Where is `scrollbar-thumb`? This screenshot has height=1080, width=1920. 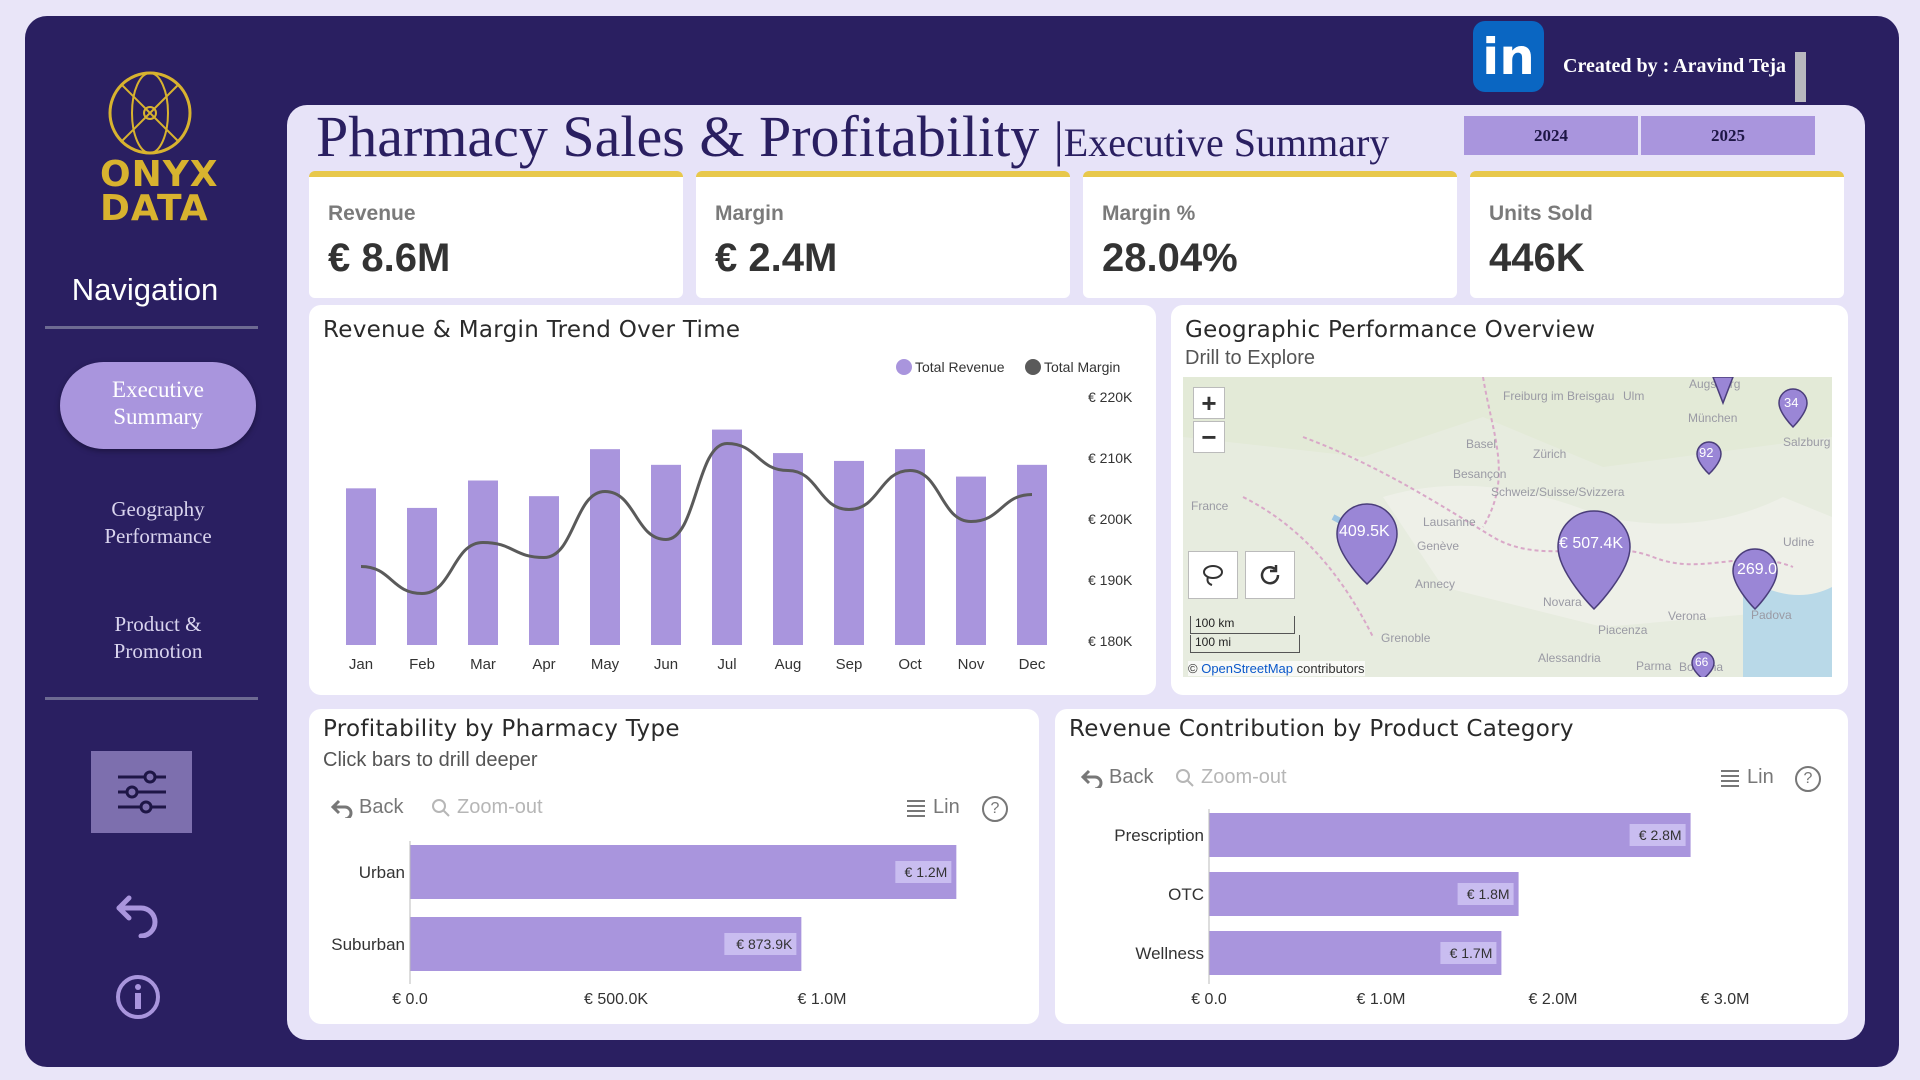 scrollbar-thumb is located at coordinates (1800, 77).